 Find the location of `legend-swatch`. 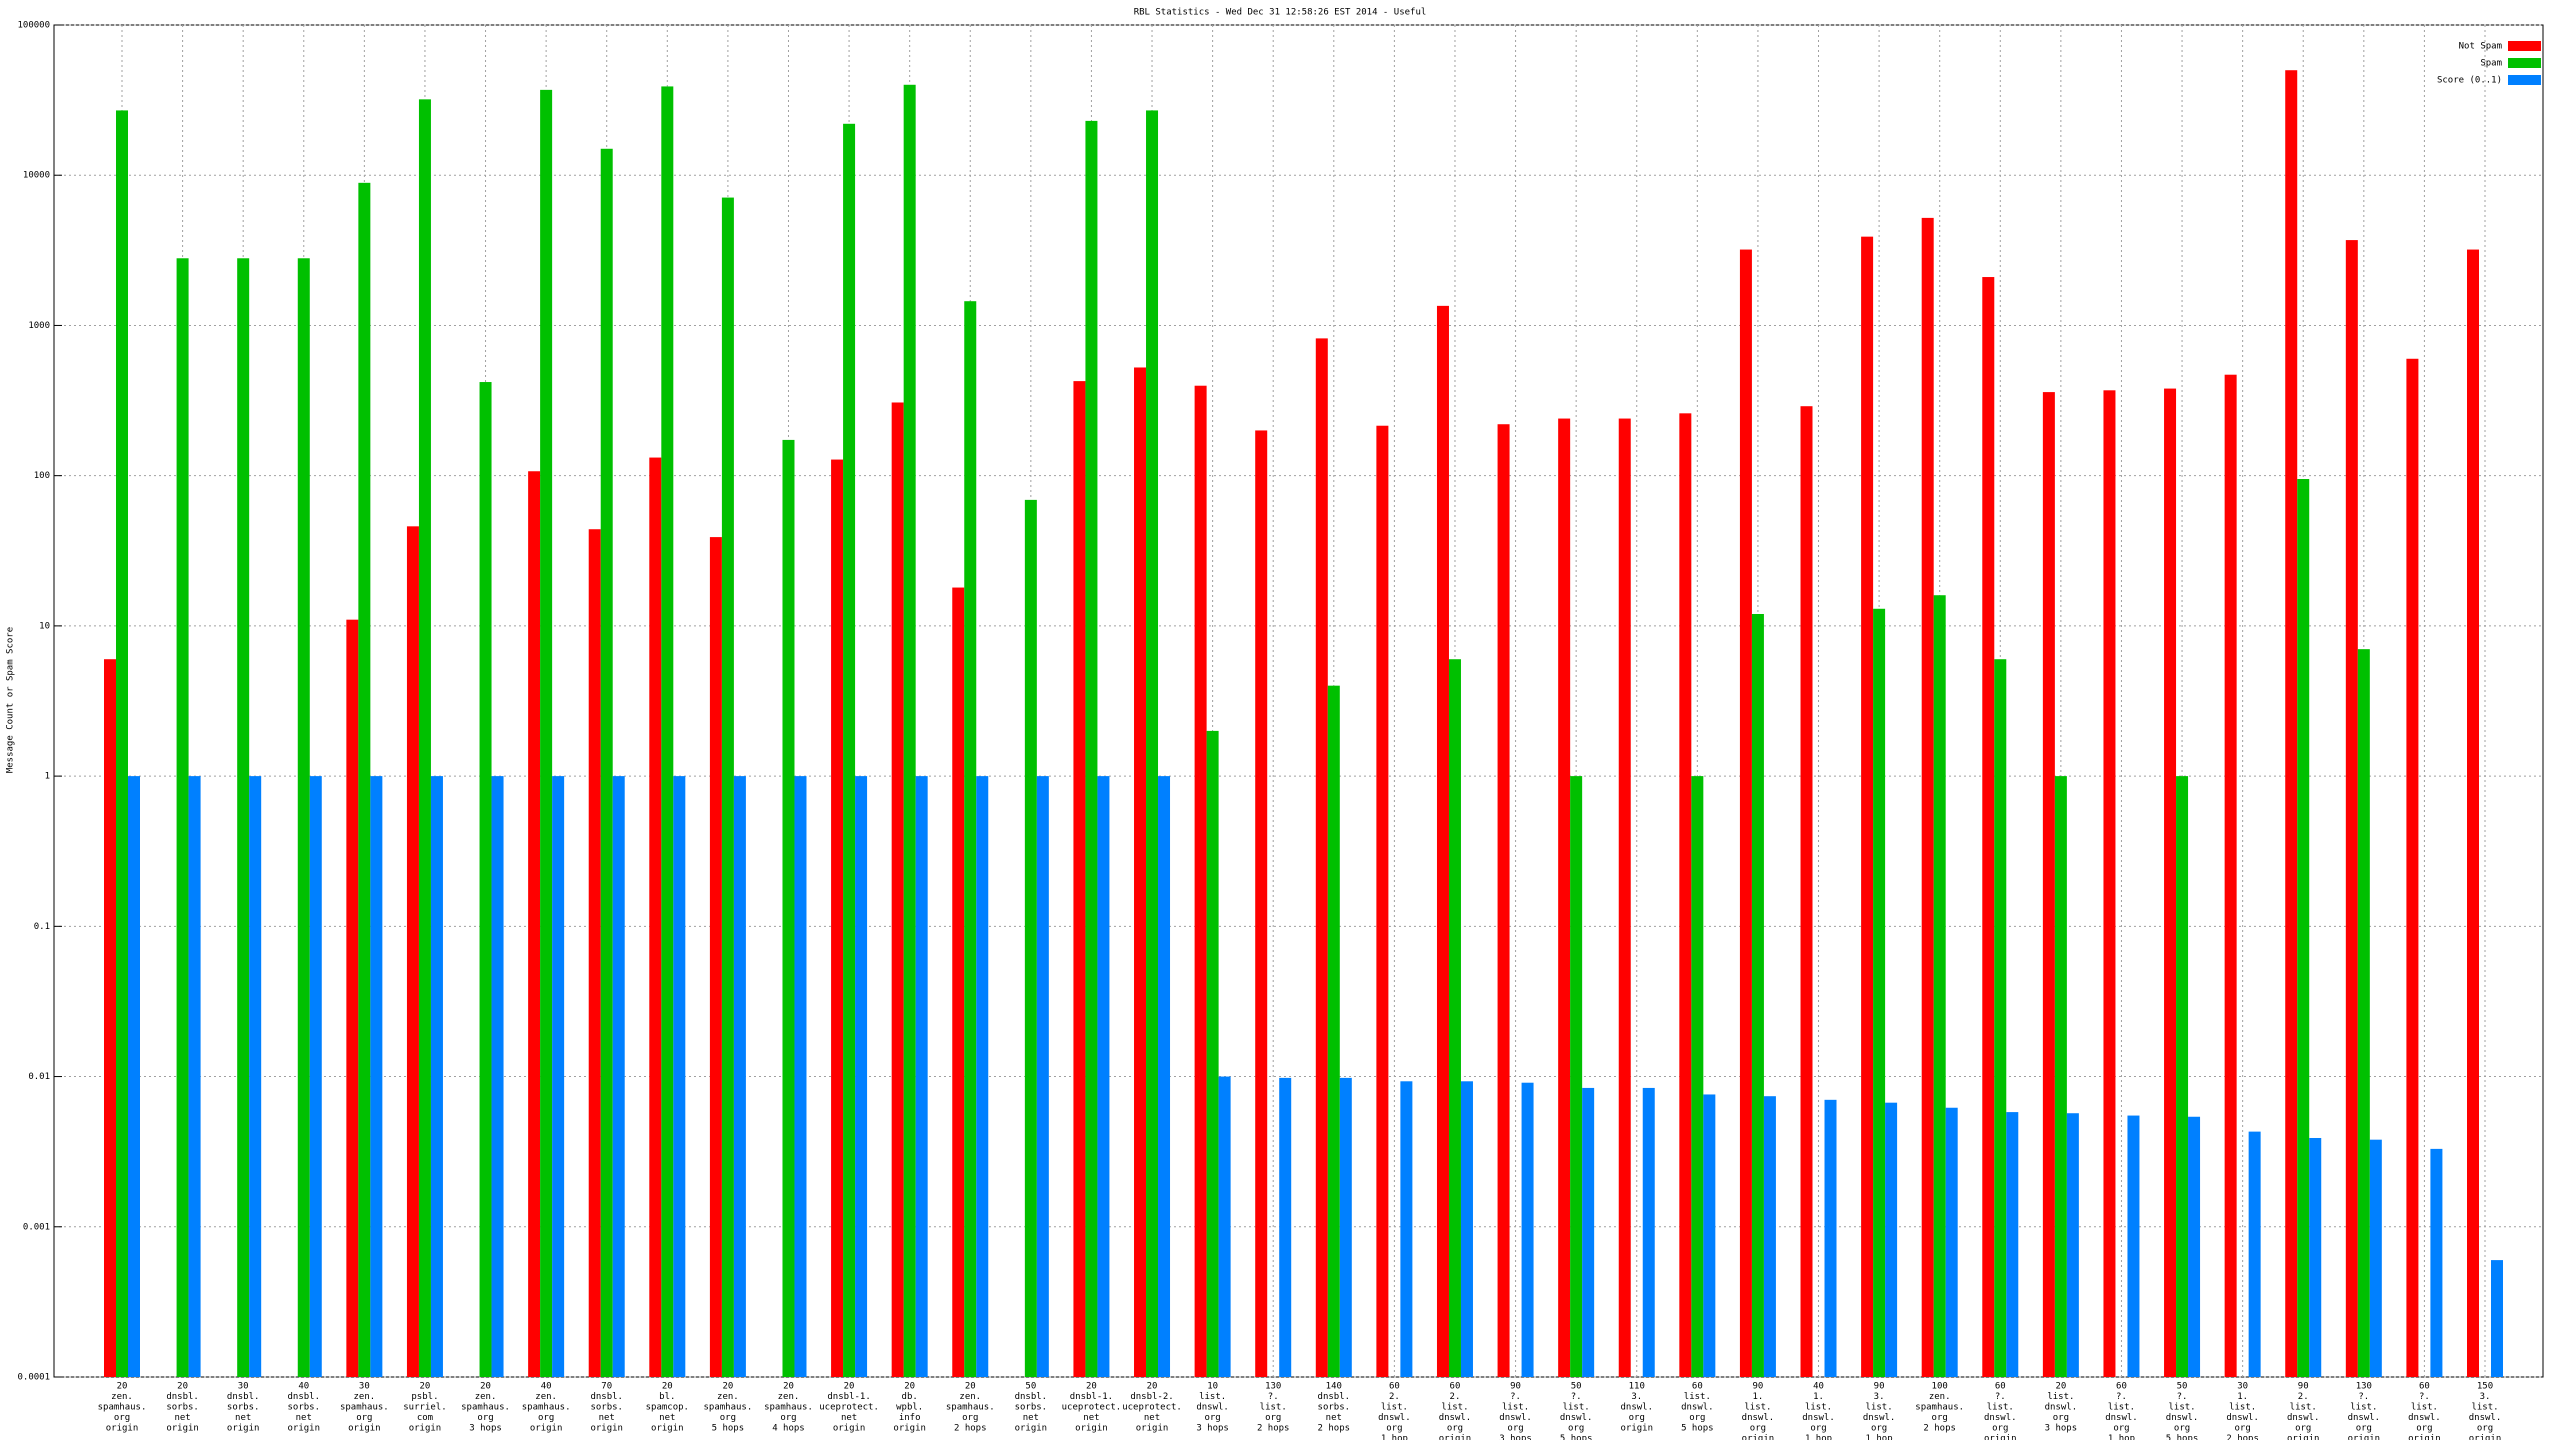

legend-swatch is located at coordinates (2524, 46).